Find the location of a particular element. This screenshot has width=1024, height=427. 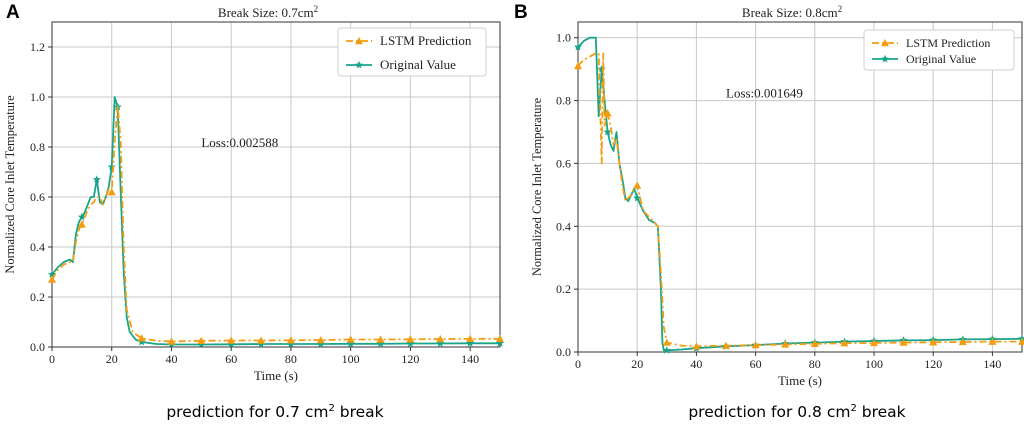

x-tick-label: 80 is located at coordinates (815, 364).